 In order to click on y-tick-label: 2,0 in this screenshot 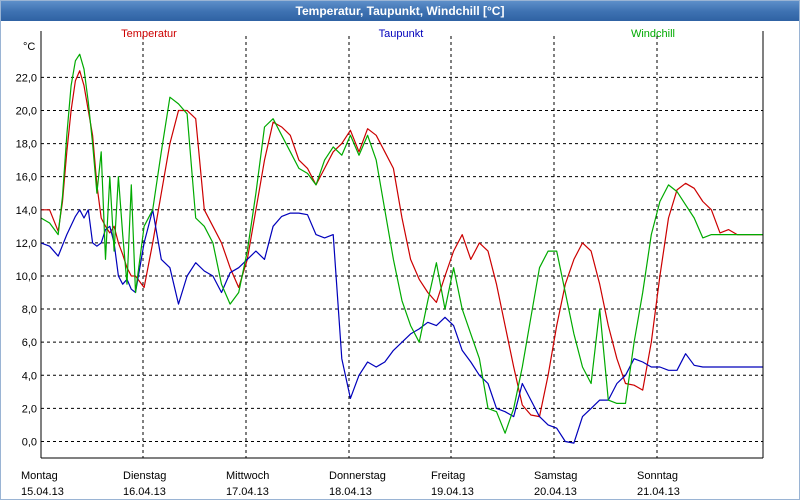, I will do `click(29, 409)`.